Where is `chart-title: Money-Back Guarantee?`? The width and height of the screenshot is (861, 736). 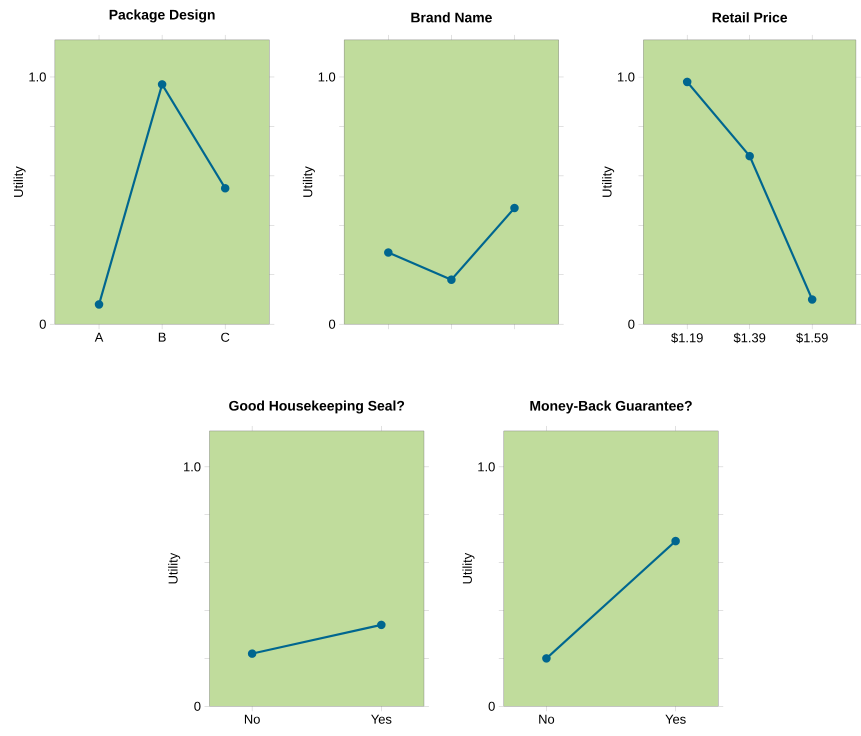 chart-title: Money-Back Guarantee? is located at coordinates (611, 407).